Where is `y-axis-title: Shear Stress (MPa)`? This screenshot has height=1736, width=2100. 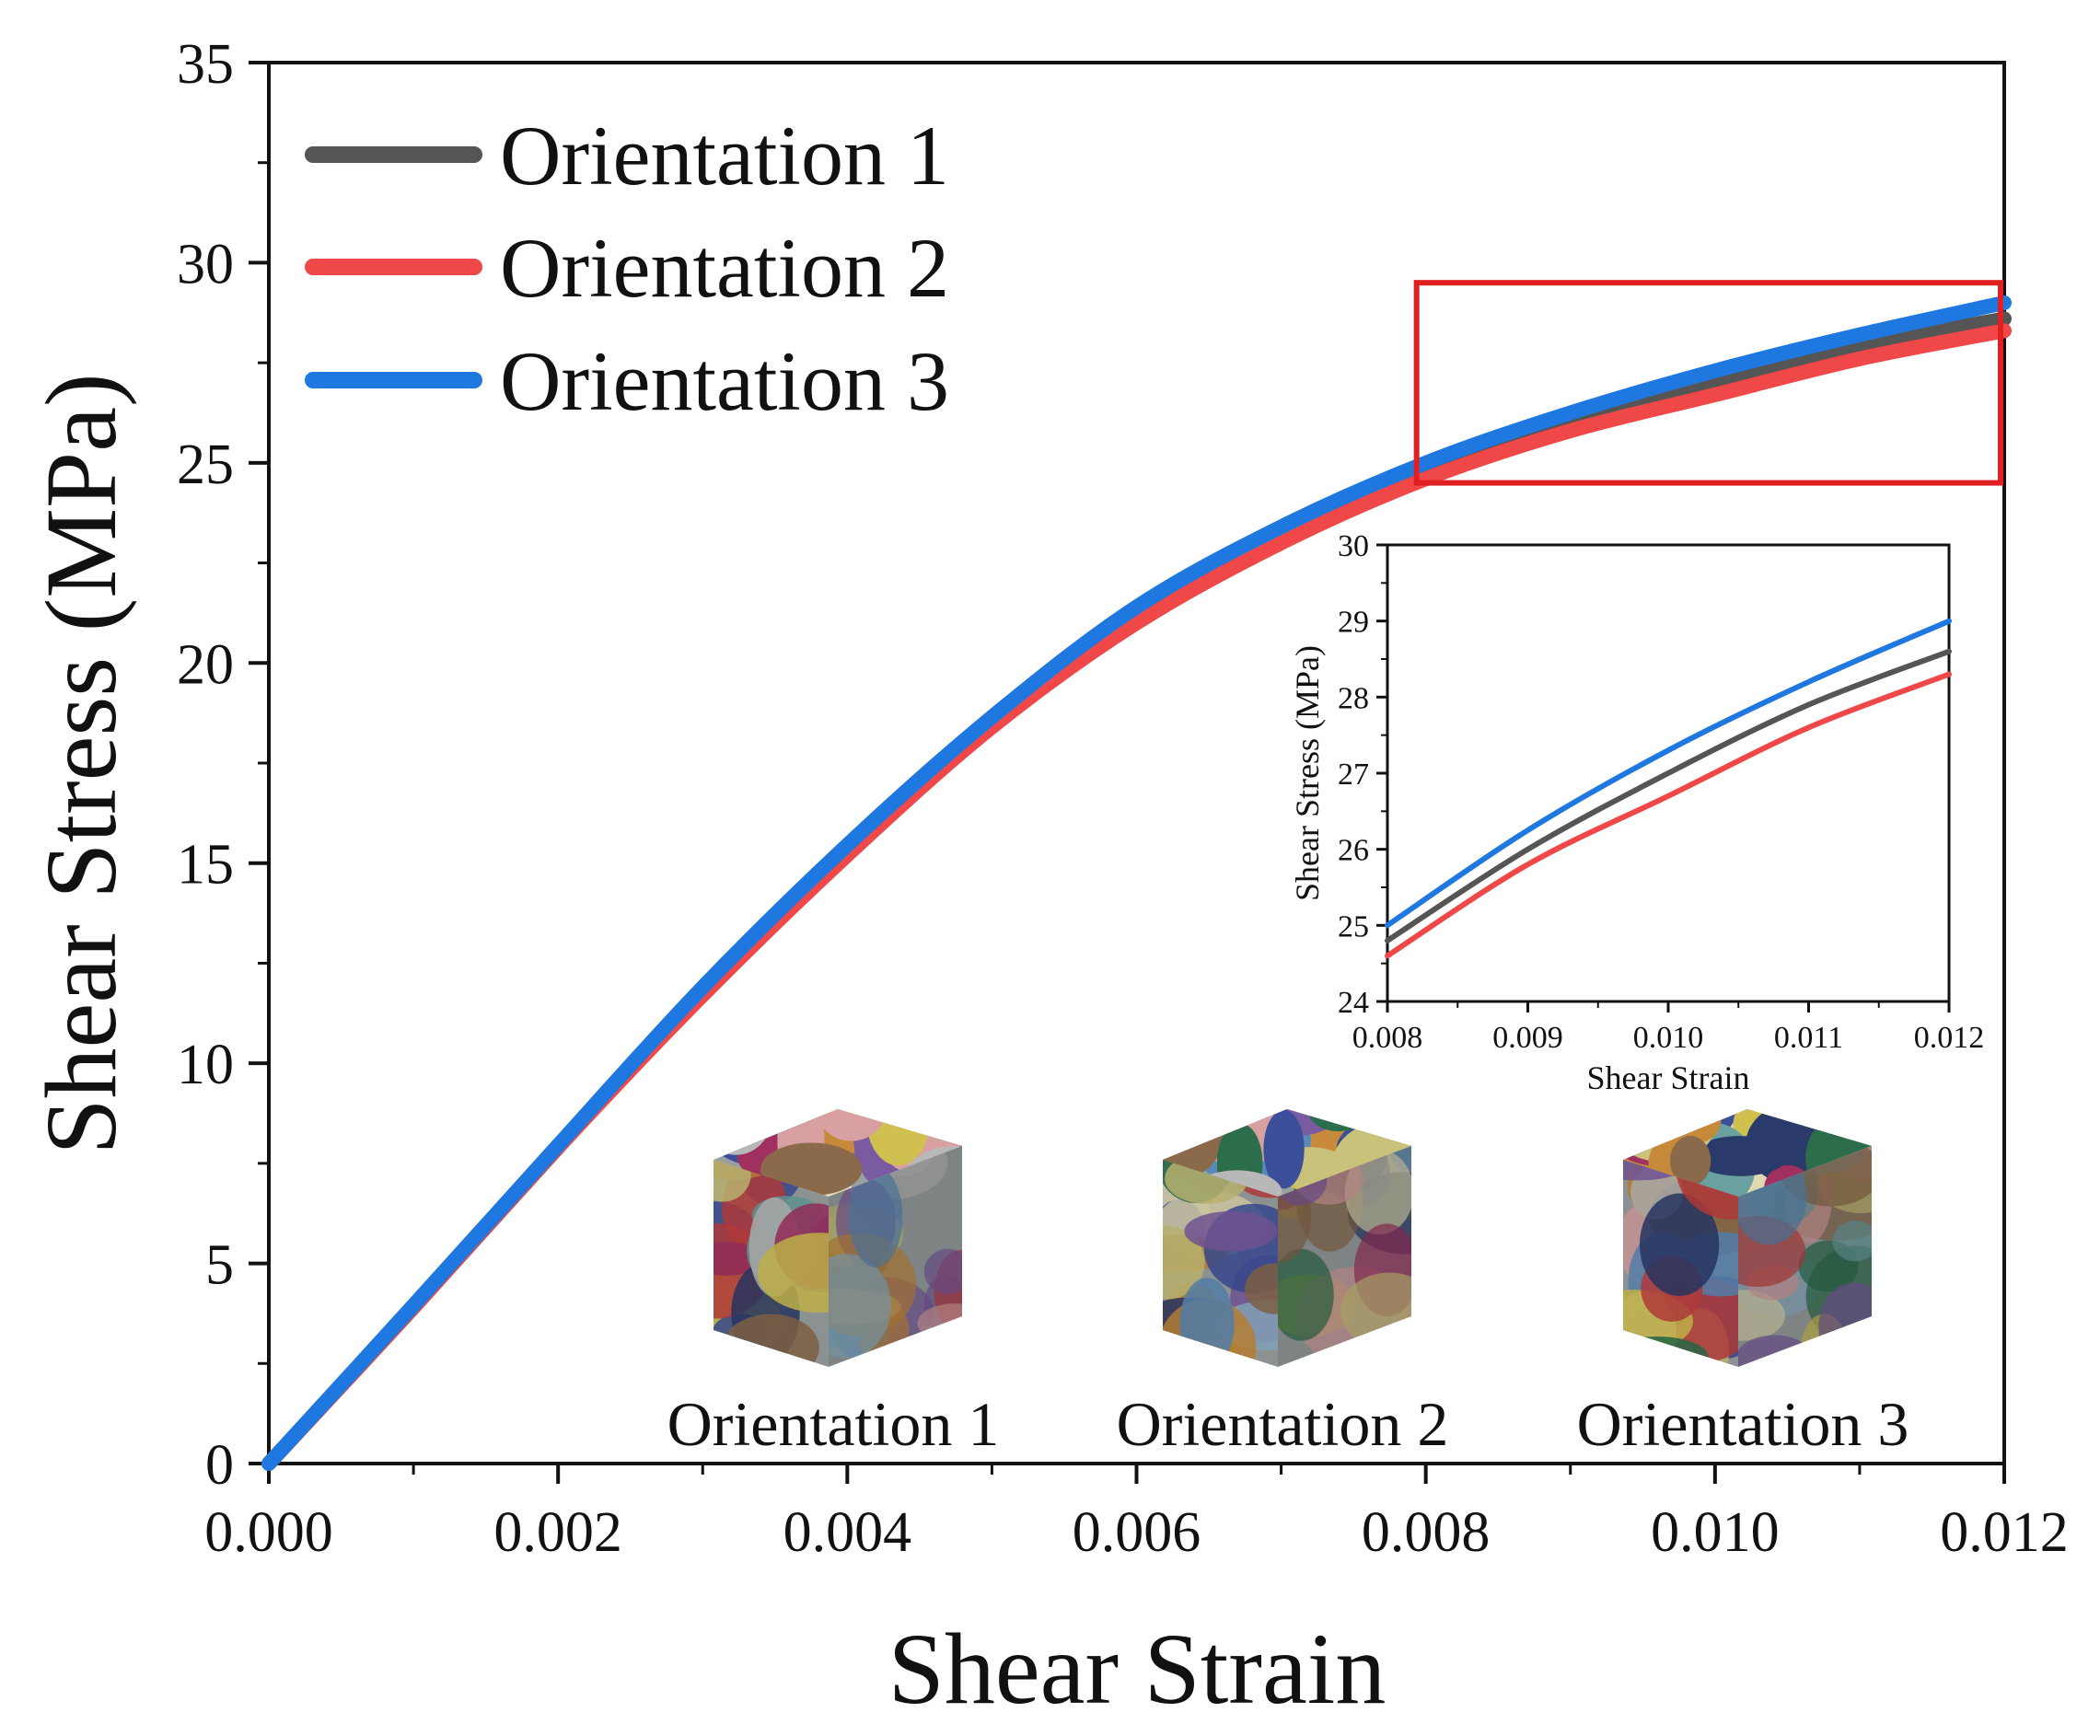 y-axis-title: Shear Stress (MPa) is located at coordinates (81, 763).